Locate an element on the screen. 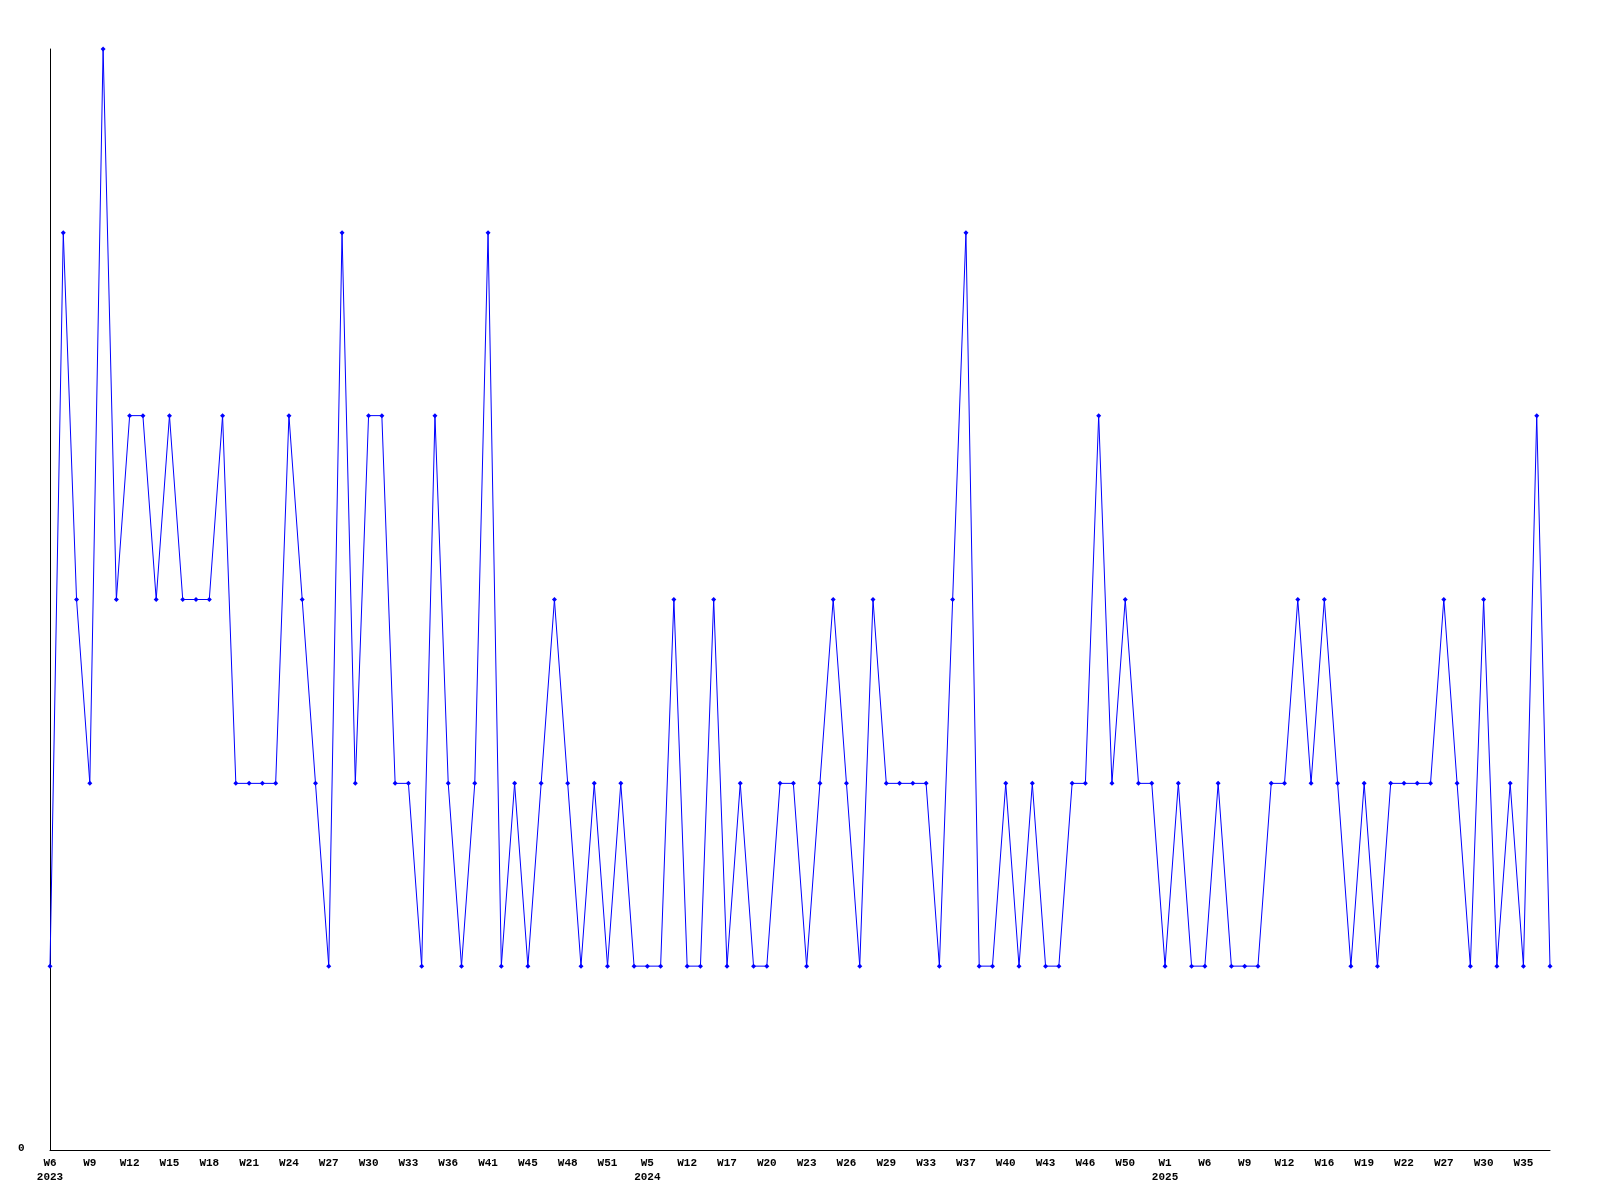 Image resolution: width=1600 pixels, height=1200 pixels. x-tick-label: W26 is located at coordinates (846, 1163).